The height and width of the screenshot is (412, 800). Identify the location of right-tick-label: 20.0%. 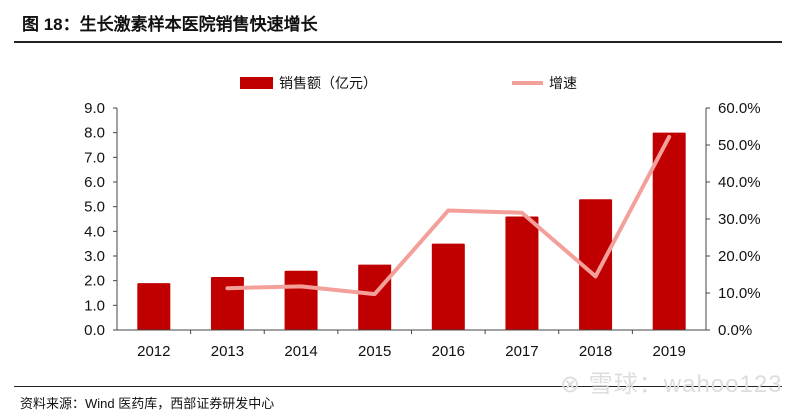
(739, 256).